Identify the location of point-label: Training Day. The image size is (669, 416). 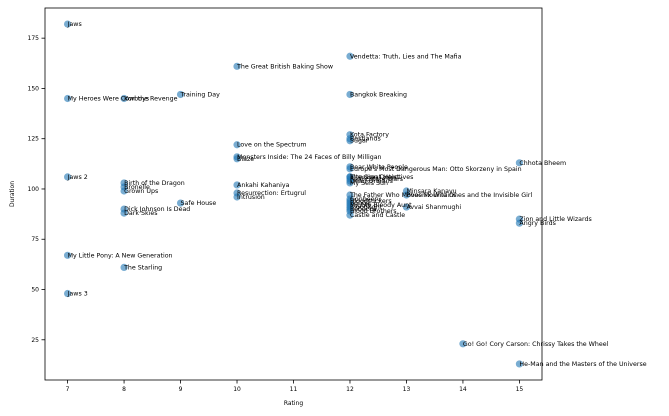
(200, 94).